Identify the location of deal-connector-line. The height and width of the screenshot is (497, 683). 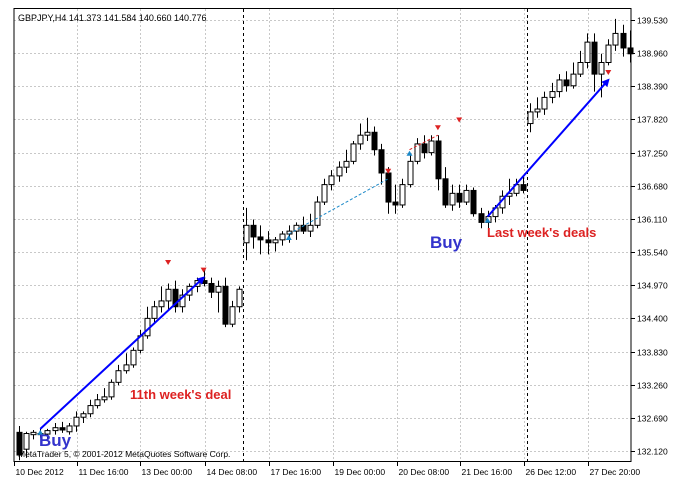
(338, 206).